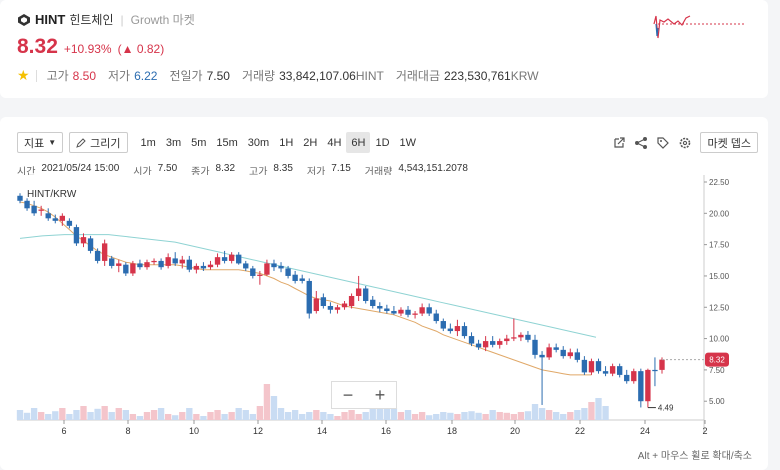  Describe the element at coordinates (704, 431) in the screenshot. I see `x-tick-label: 2` at that location.